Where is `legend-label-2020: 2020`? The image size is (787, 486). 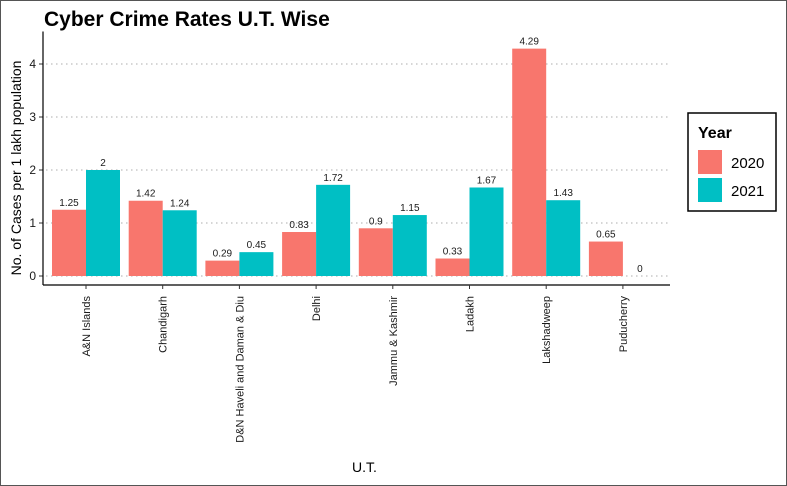
legend-label-2020: 2020 is located at coordinates (747, 163).